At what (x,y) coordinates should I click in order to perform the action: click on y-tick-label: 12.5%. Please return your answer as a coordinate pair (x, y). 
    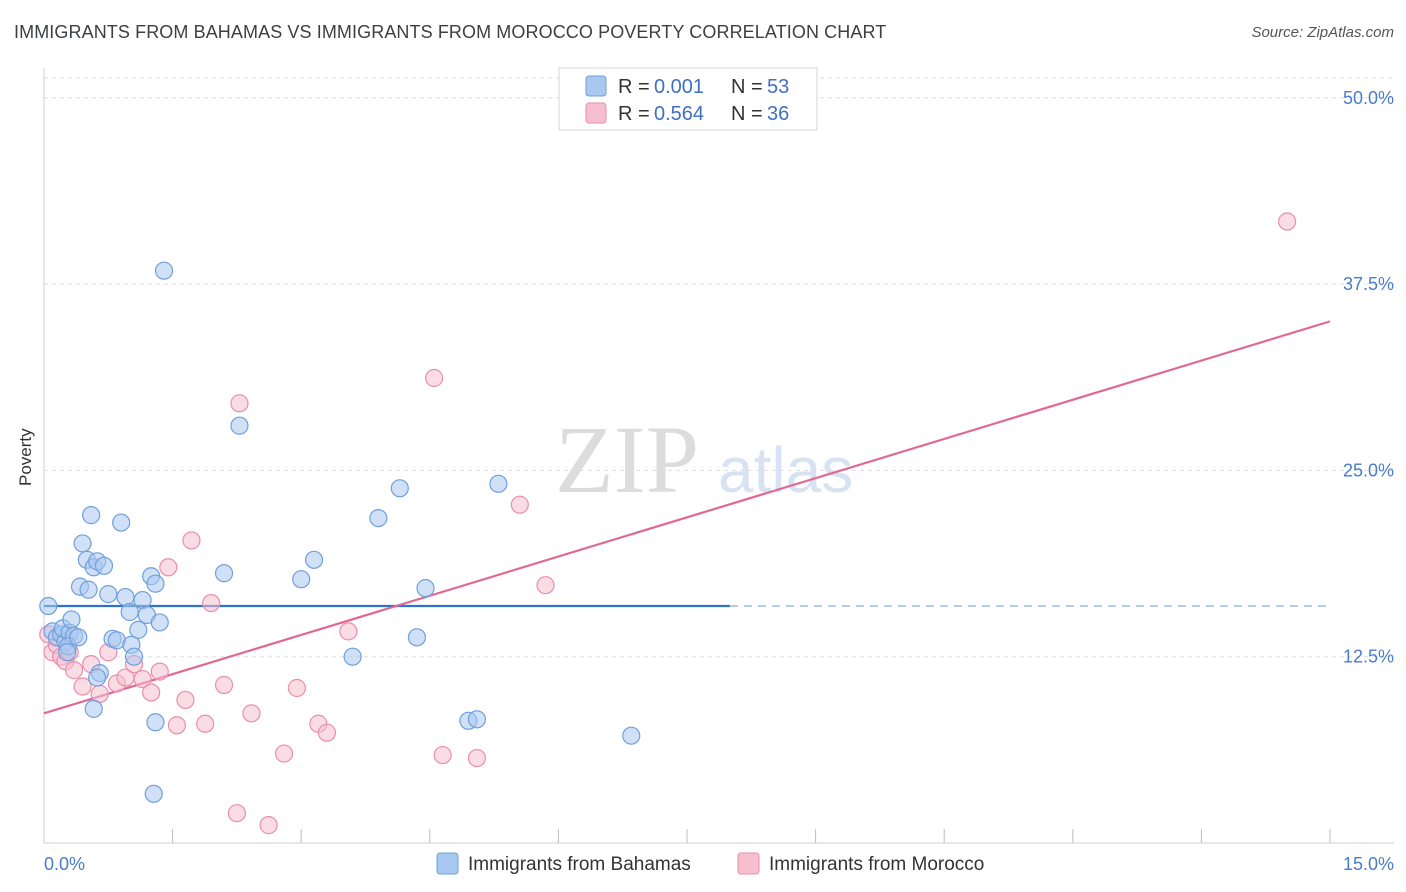
    Looking at the image, I should click on (1368, 657).